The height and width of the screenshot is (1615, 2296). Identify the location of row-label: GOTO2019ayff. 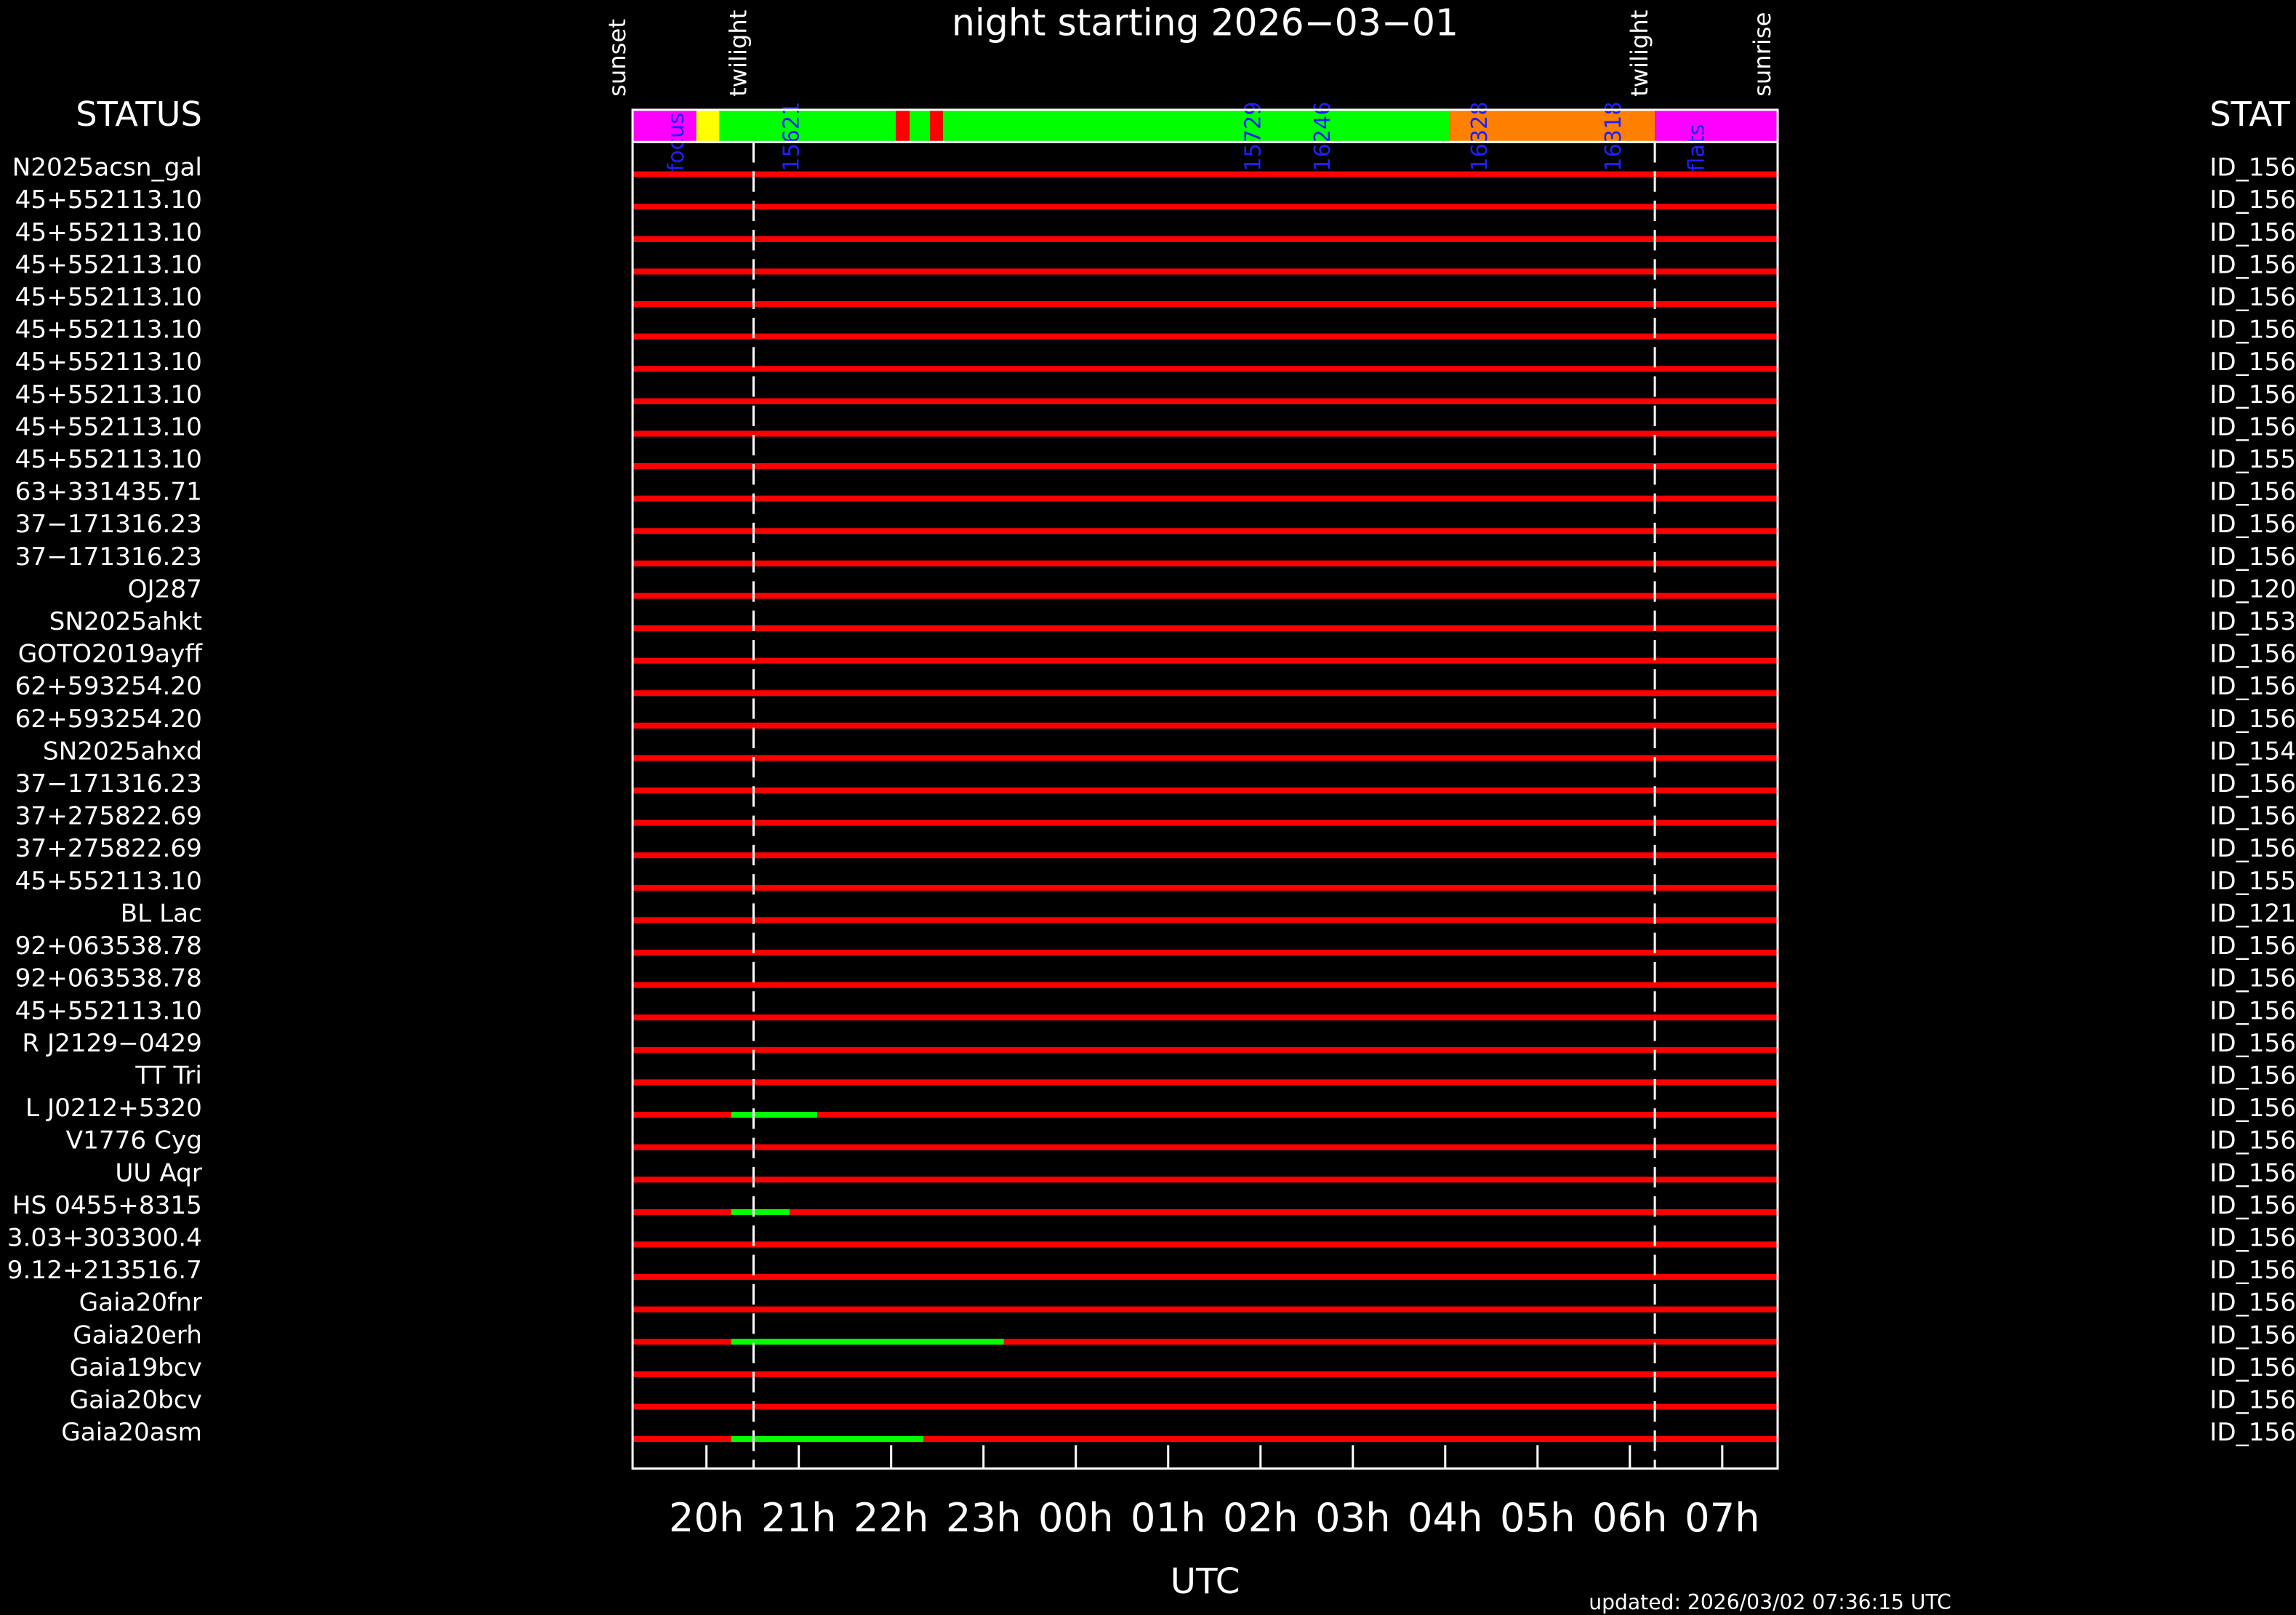
(111, 654).